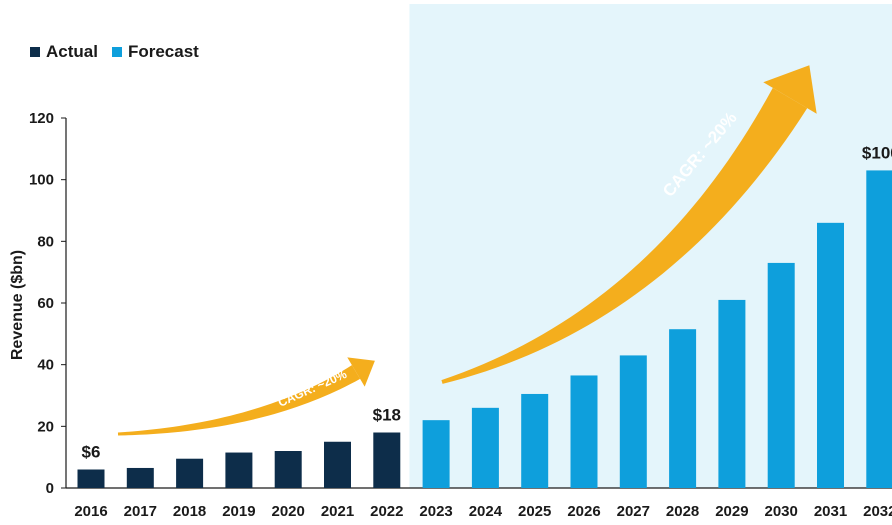  Describe the element at coordinates (45, 365) in the screenshot. I see `y-tick-label: 40` at that location.